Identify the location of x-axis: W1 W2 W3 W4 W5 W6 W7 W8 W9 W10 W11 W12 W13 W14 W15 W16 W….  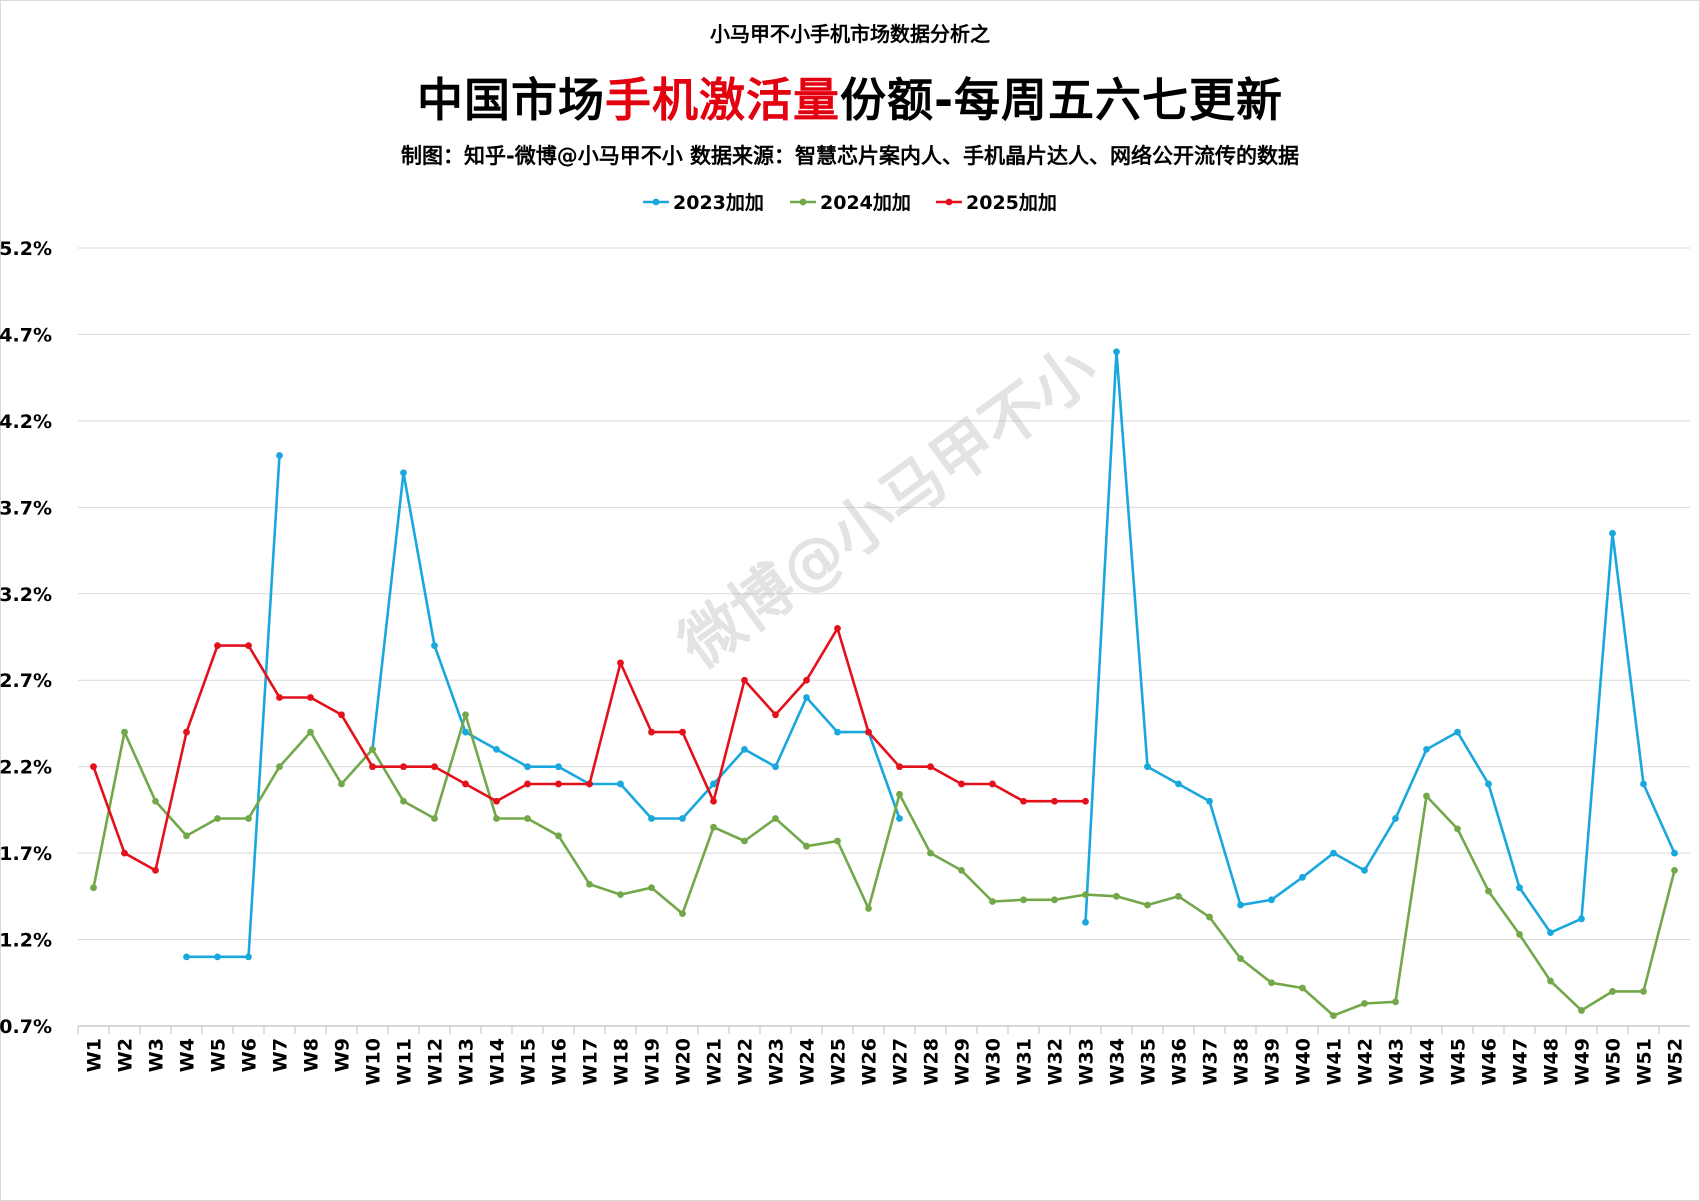
(883, 1055).